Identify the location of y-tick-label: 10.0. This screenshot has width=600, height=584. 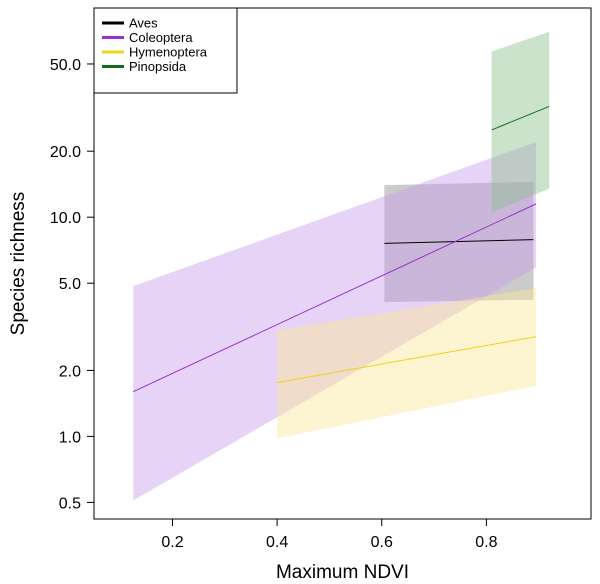
(65, 218).